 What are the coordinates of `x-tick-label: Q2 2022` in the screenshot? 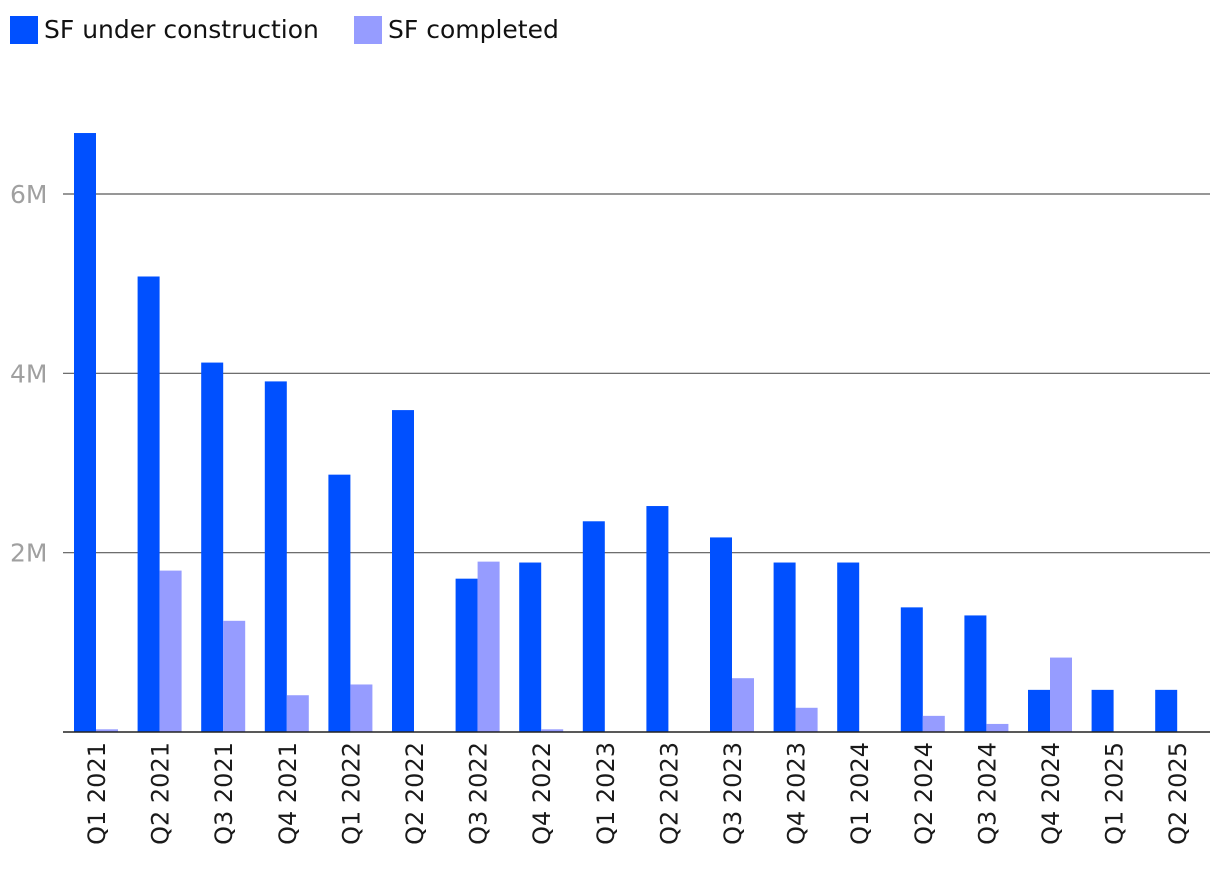 It's located at (415, 793).